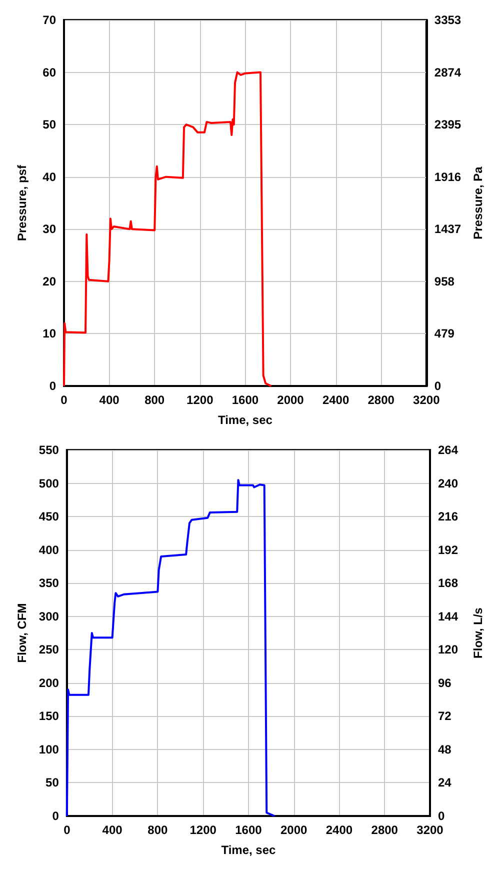 The height and width of the screenshot is (881, 500). Describe the element at coordinates (448, 583) in the screenshot. I see `y2-tick-label: 168` at that location.